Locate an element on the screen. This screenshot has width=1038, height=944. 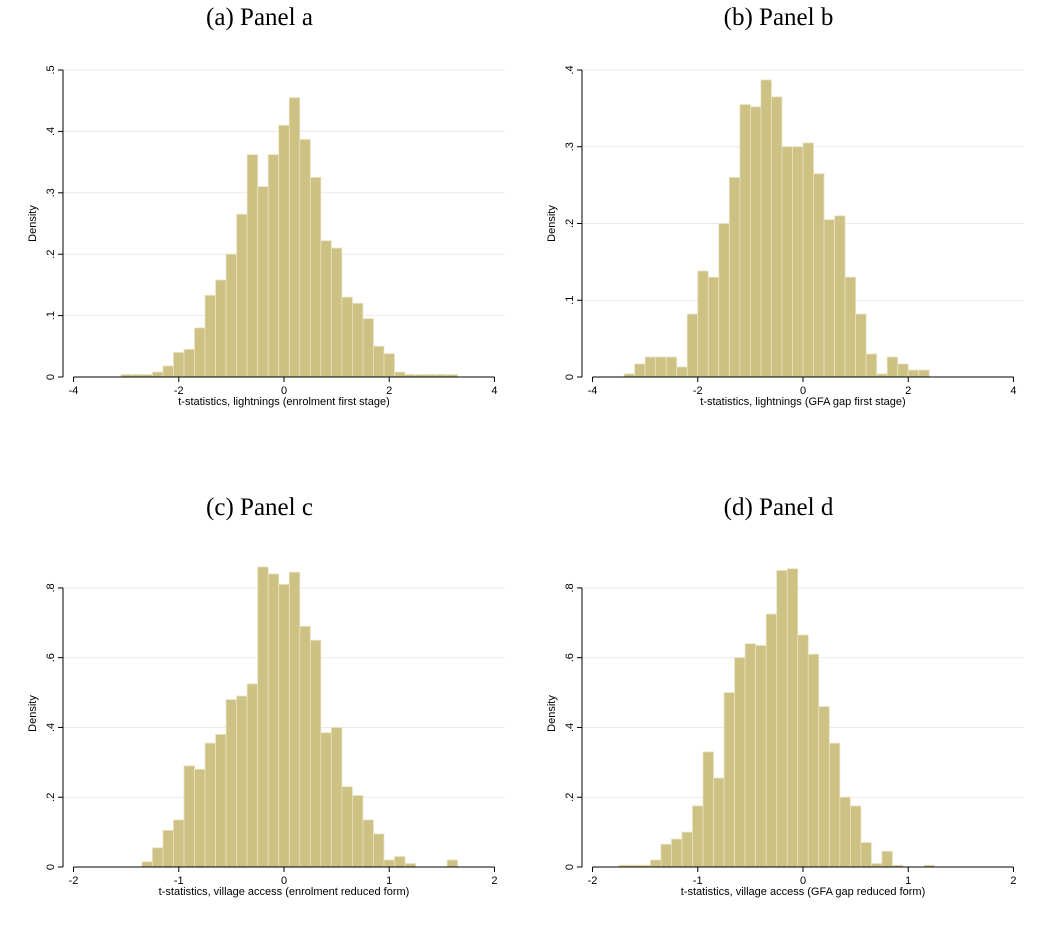
panel-c-title: (c) Panel c is located at coordinates (259, 507).